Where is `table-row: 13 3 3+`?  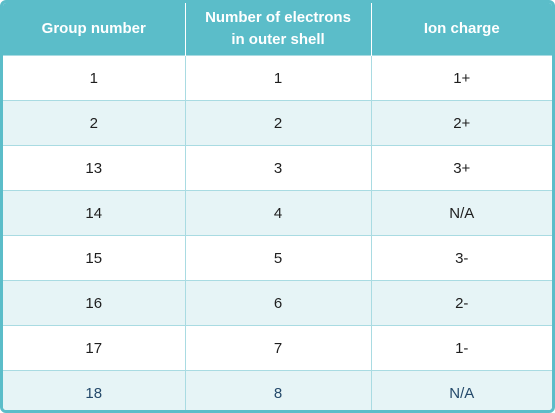 table-row: 13 3 3+ is located at coordinates (277, 168).